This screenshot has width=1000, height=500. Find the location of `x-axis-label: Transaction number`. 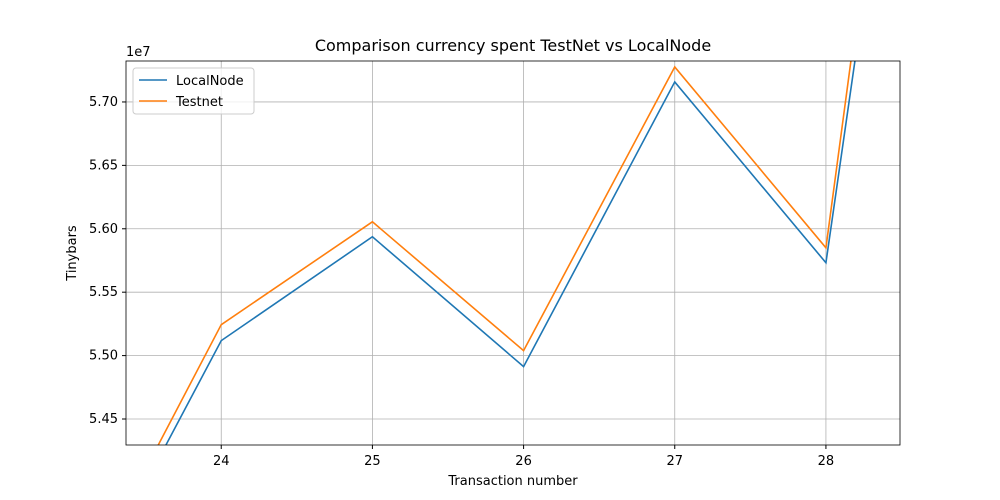

x-axis-label: Transaction number is located at coordinates (512, 481).